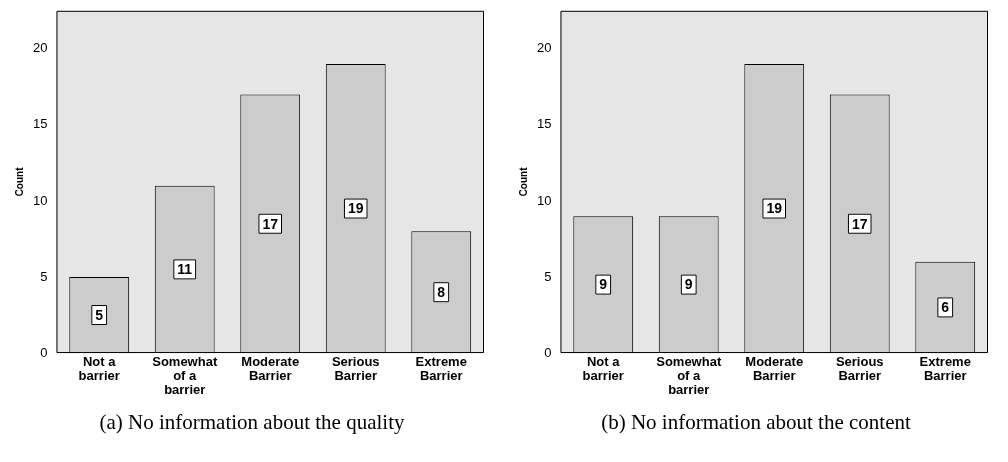 The width and height of the screenshot is (1008, 462). Describe the element at coordinates (252, 422) in the screenshot. I see `text: (a) No information about the quality` at that location.